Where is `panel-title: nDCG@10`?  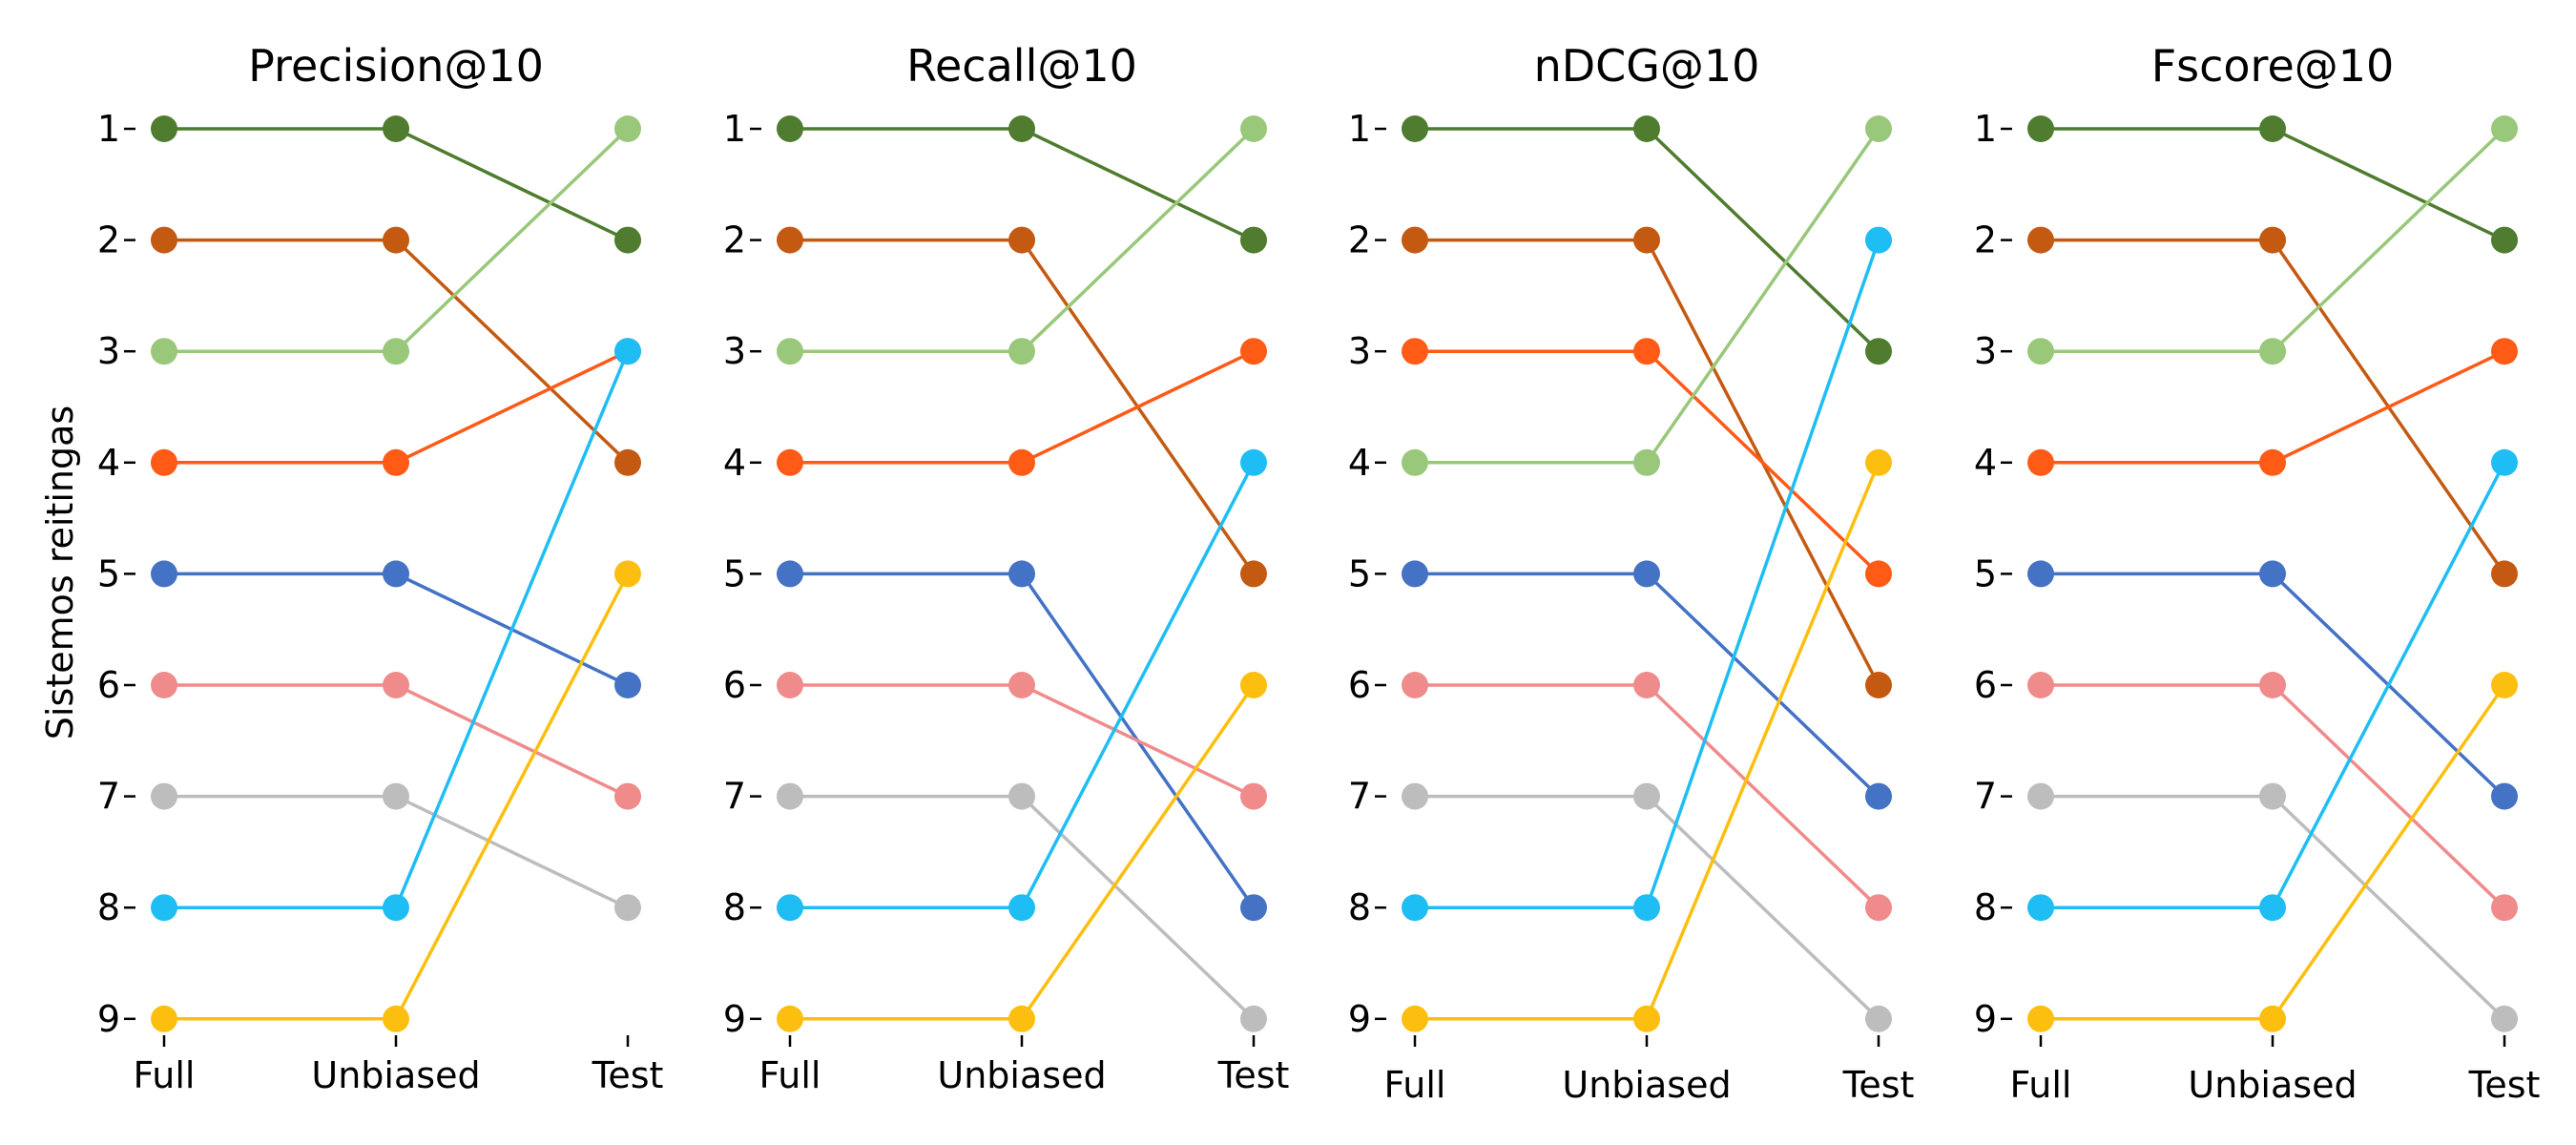
panel-title: nDCG@10 is located at coordinates (1647, 66).